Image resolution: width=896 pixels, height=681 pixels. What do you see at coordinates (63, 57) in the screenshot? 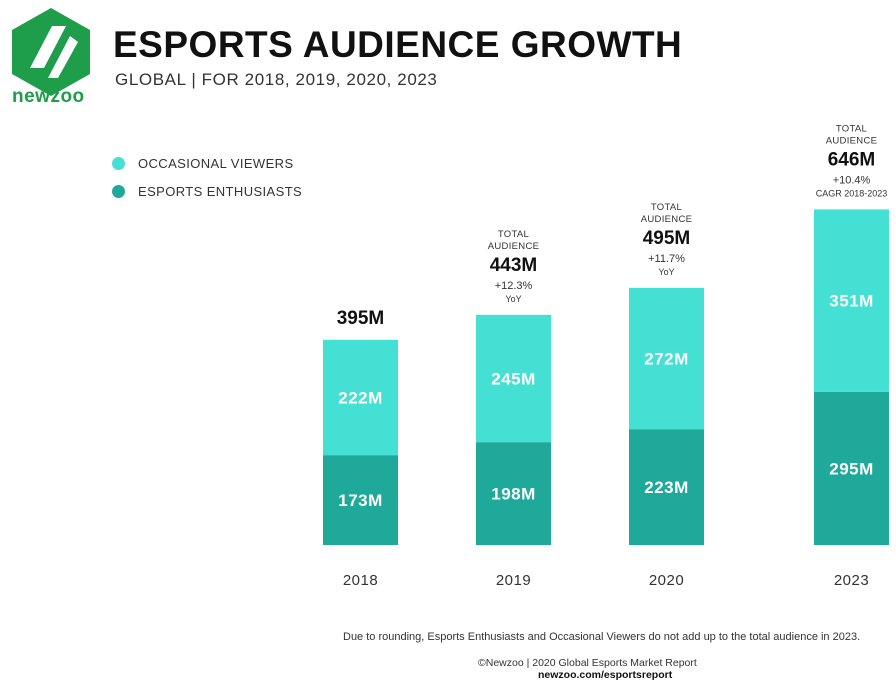
I see `logo-stripe-right` at bounding box center [63, 57].